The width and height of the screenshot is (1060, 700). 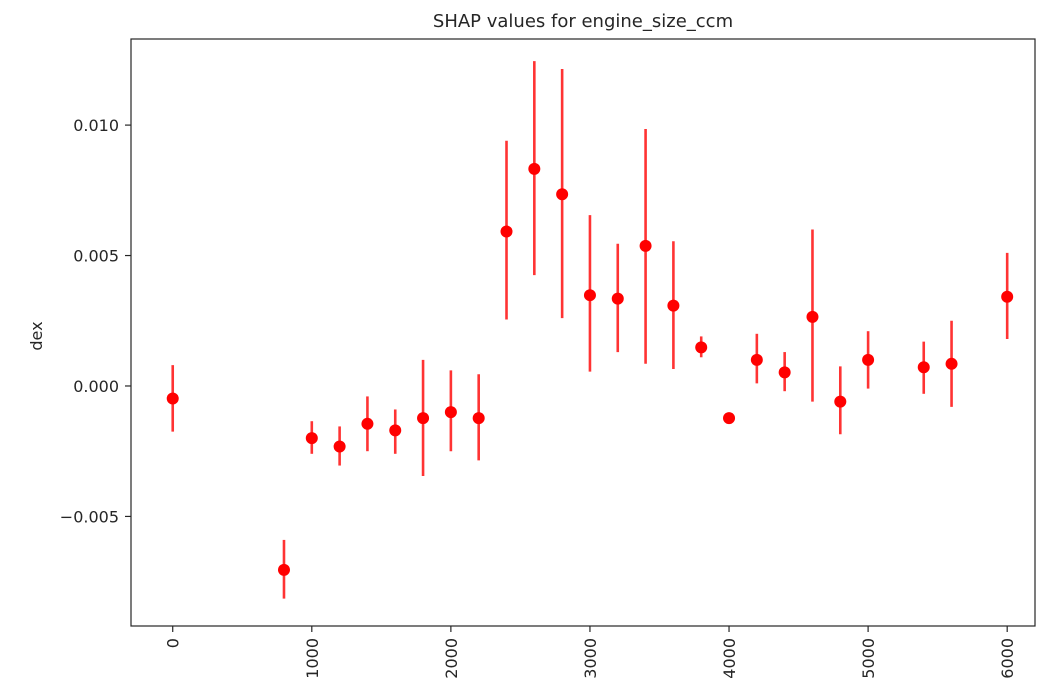 I want to click on y-axis-label: dex, so click(x=36, y=335).